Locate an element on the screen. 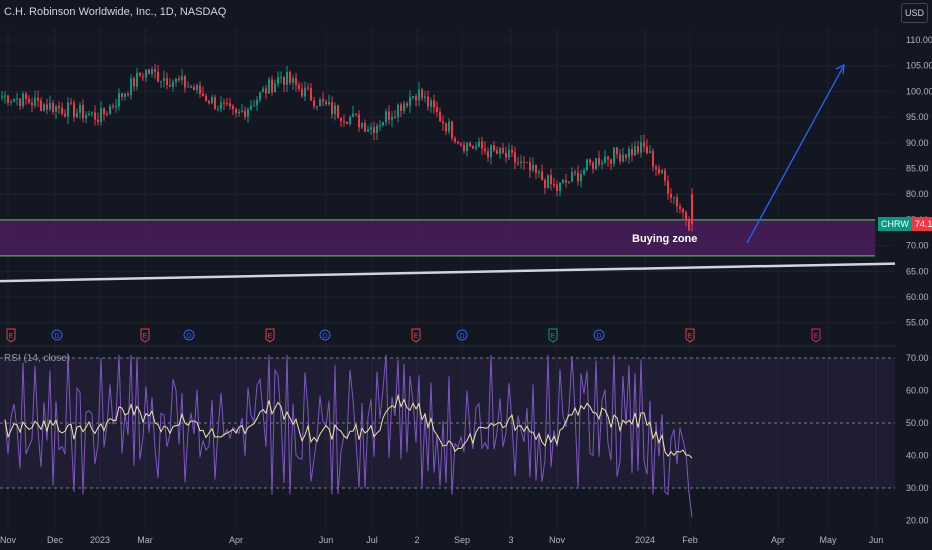 The width and height of the screenshot is (932, 550). buying-zone-band is located at coordinates (437, 237).